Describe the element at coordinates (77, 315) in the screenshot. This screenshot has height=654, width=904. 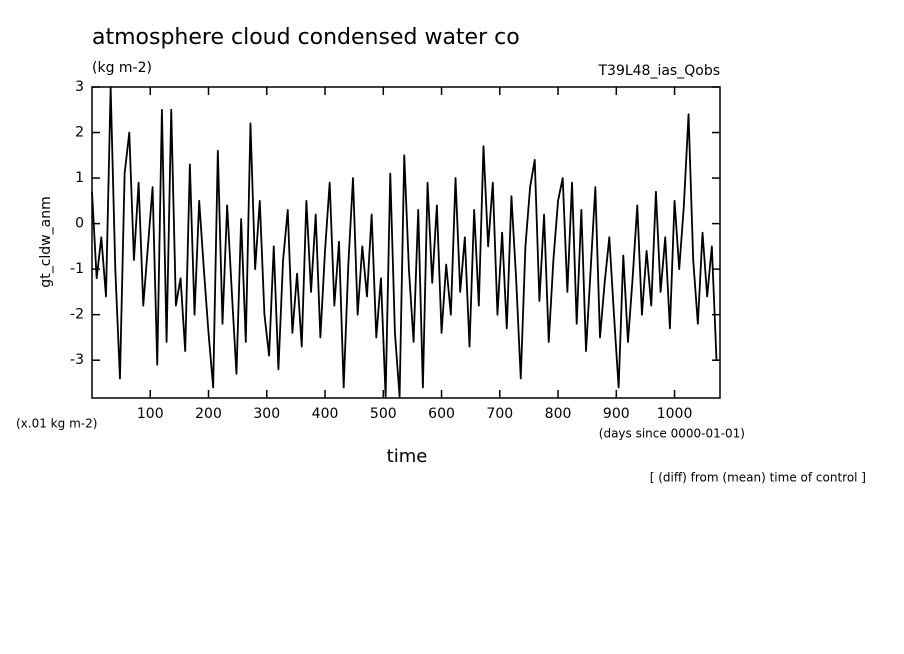
I see `y-tick-label: -2` at that location.